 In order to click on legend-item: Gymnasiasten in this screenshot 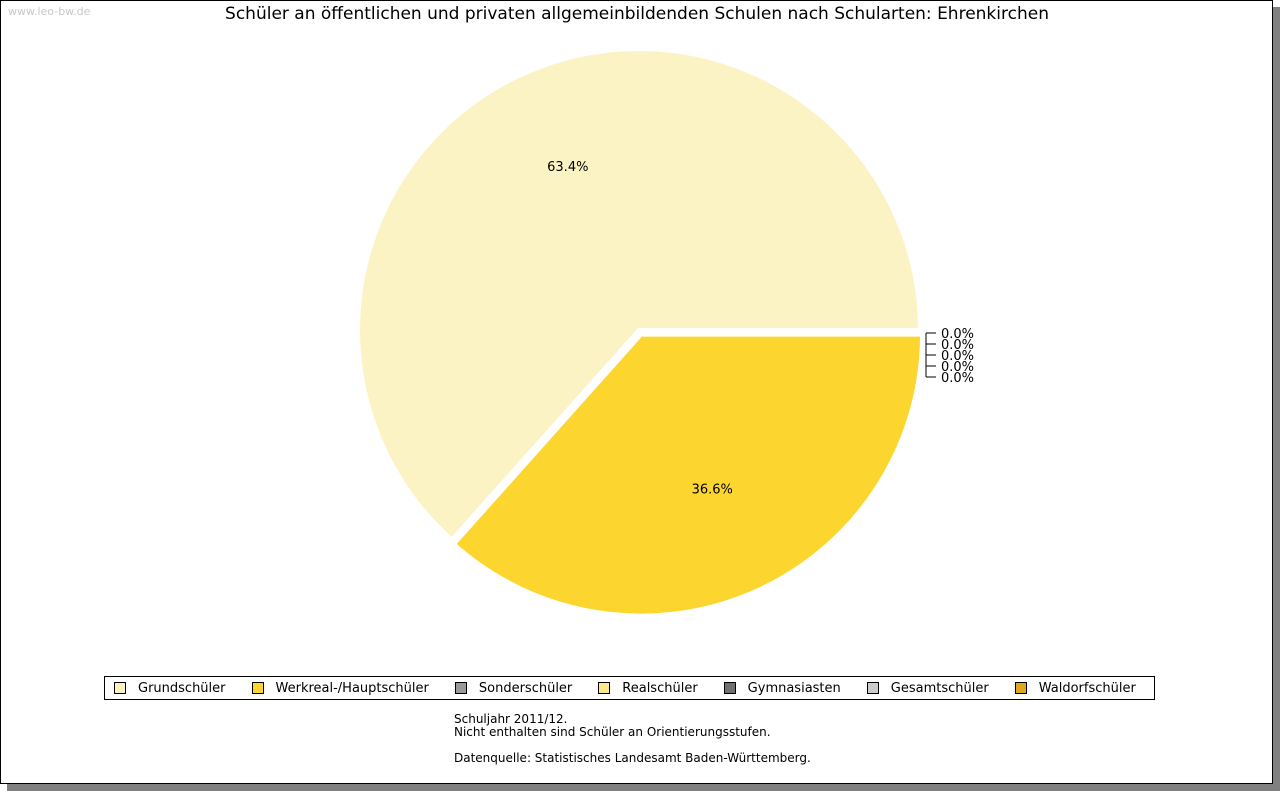, I will do `click(782, 688)`.